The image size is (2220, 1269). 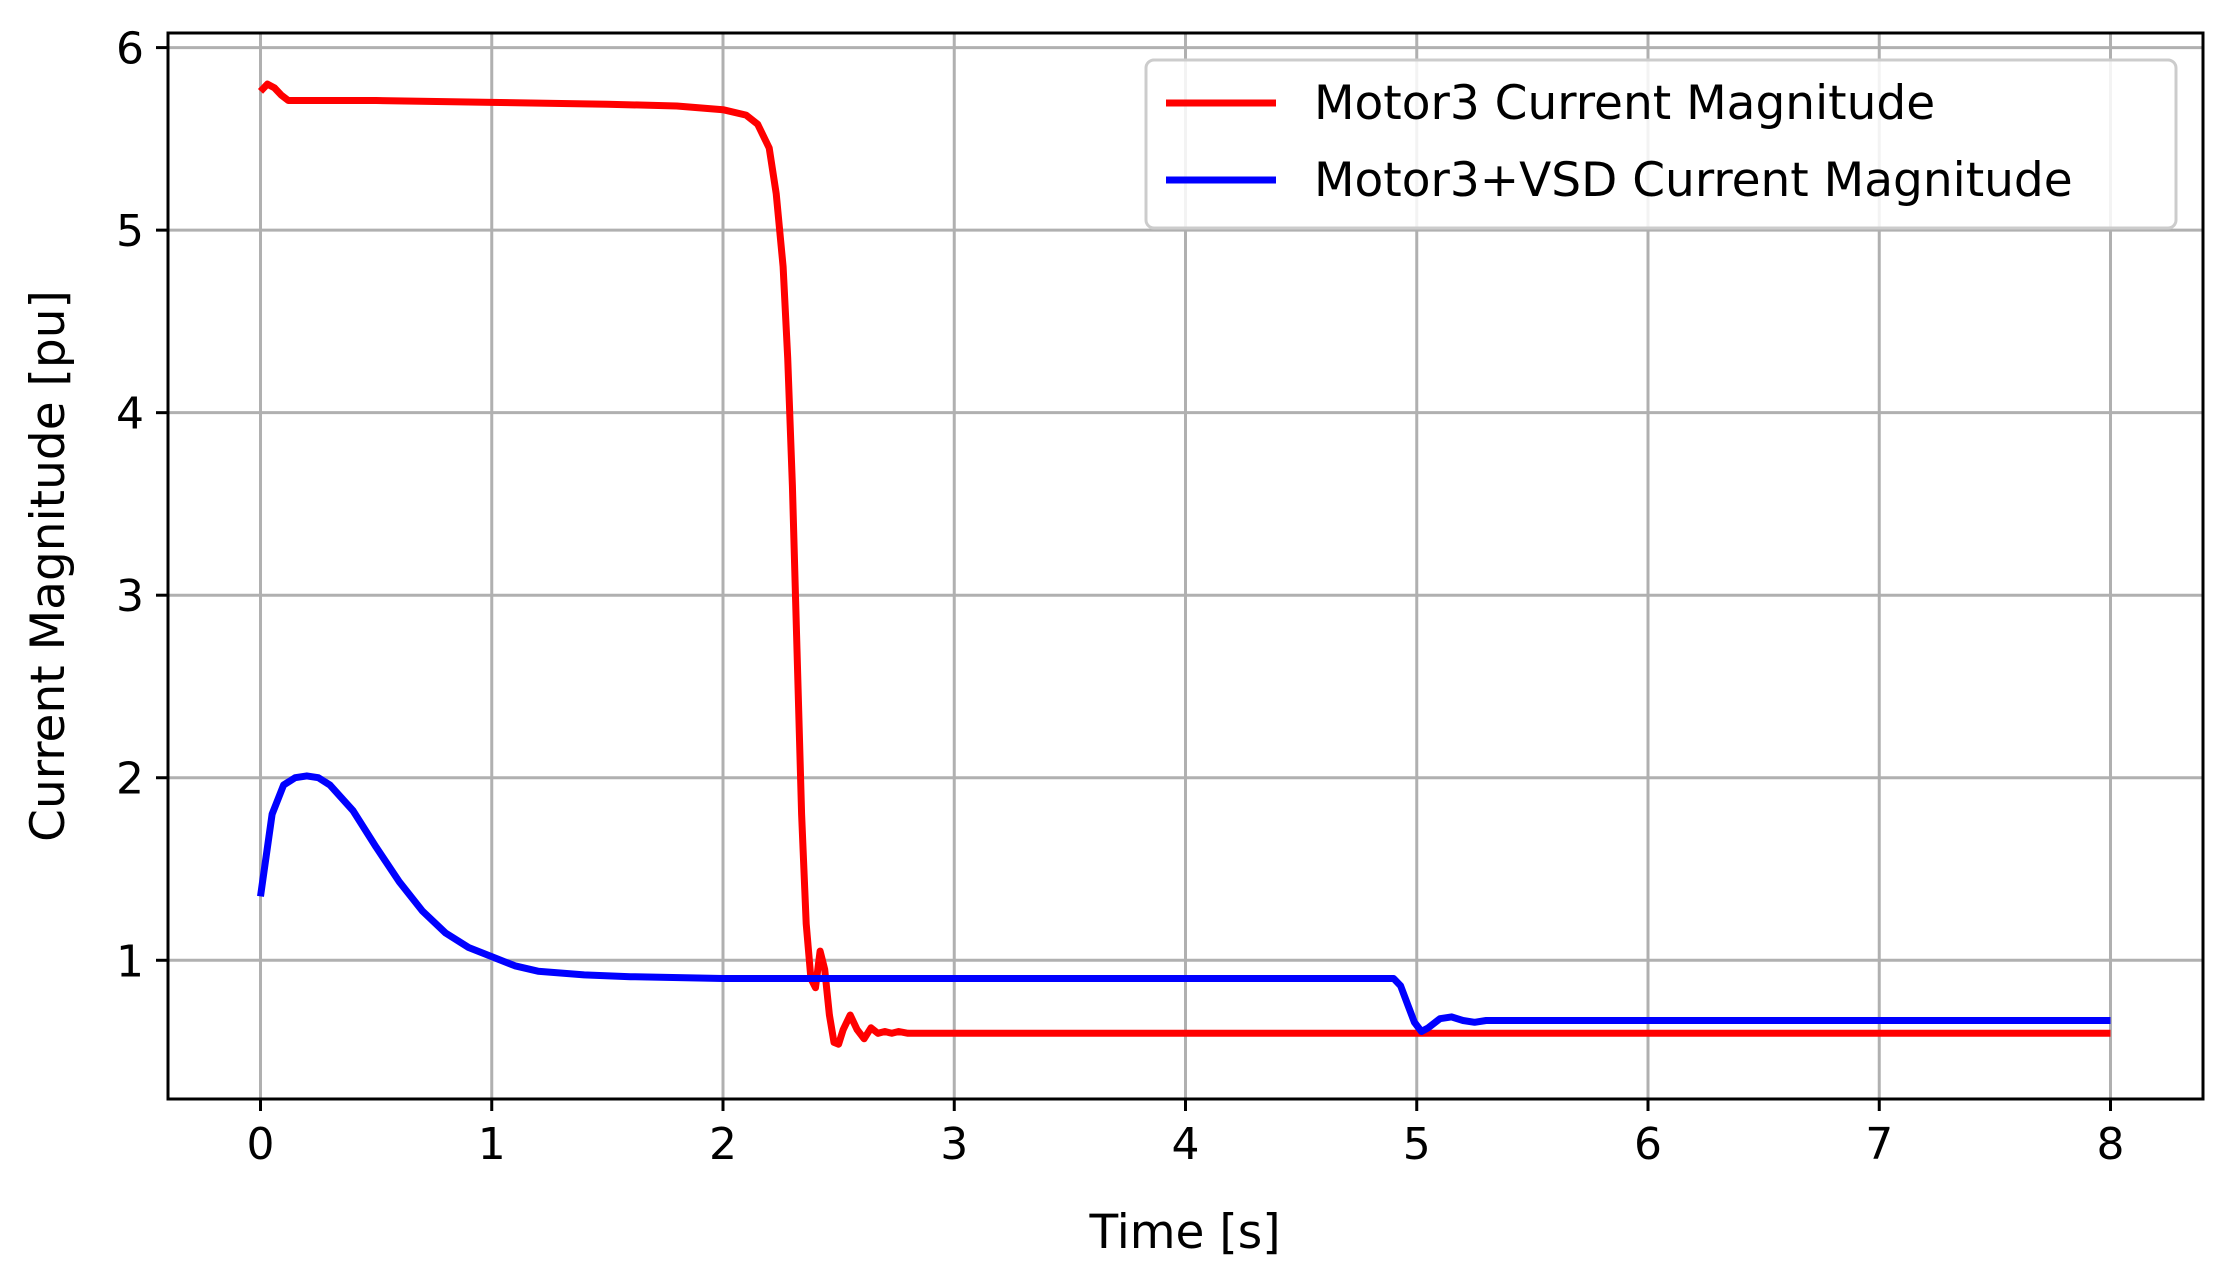 What do you see at coordinates (1879, 1144) in the screenshot?
I see `x-tick-label: 7` at bounding box center [1879, 1144].